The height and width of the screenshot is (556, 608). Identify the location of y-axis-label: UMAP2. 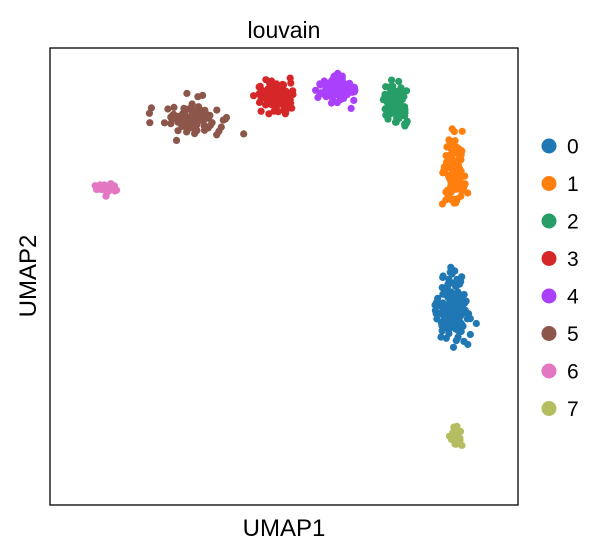
(28, 276).